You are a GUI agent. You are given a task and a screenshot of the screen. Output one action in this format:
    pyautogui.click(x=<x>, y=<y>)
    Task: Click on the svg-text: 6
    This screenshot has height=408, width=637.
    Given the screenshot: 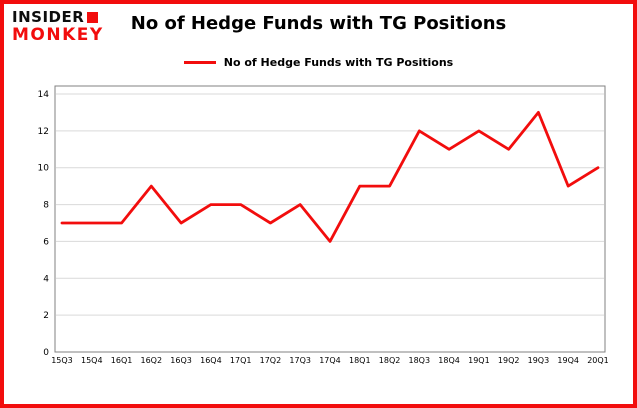 What is the action you would take?
    pyautogui.click(x=46, y=242)
    